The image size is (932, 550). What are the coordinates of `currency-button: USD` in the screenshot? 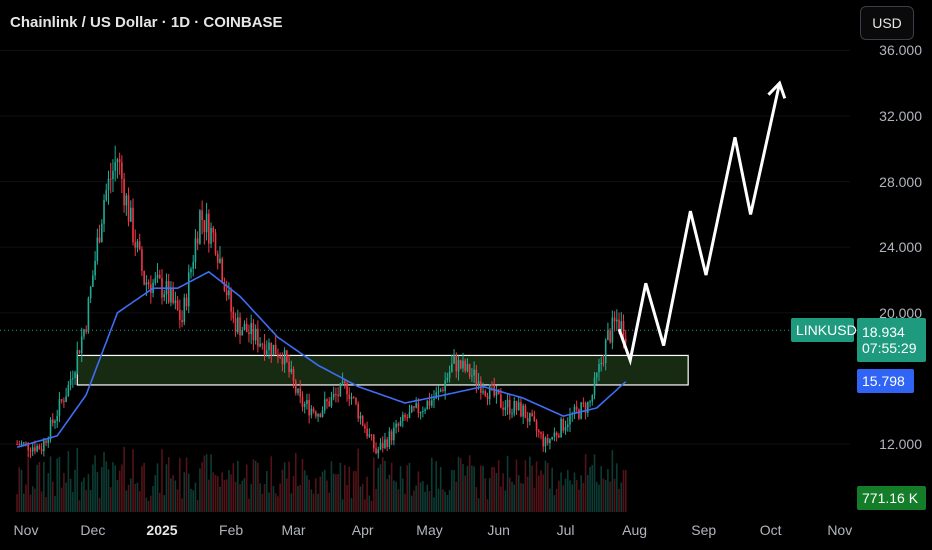 It's located at (887, 23).